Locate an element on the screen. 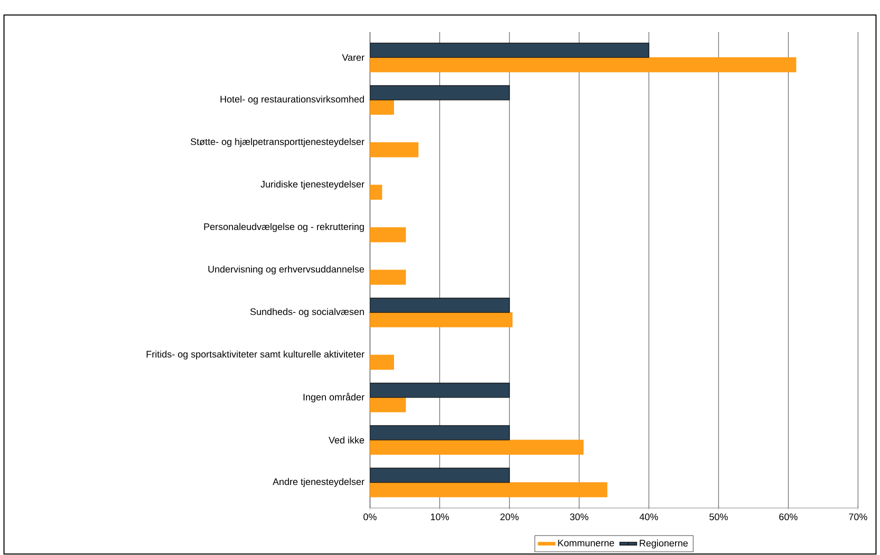 This screenshot has width=880, height=555. x-tick-label: 10% is located at coordinates (439, 516).